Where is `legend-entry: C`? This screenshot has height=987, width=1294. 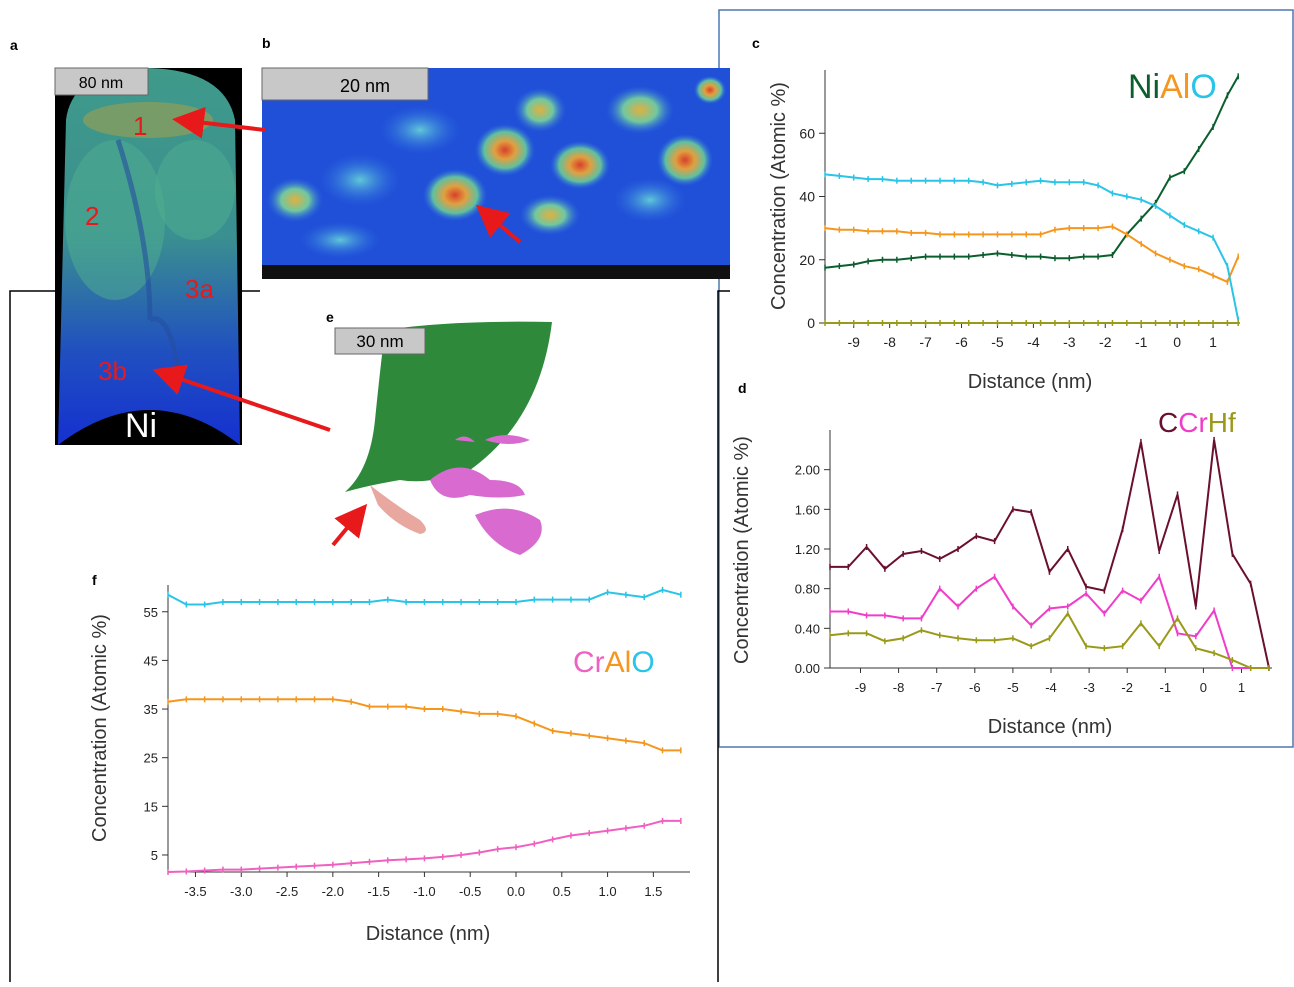
legend-entry: C is located at coordinates (1168, 422).